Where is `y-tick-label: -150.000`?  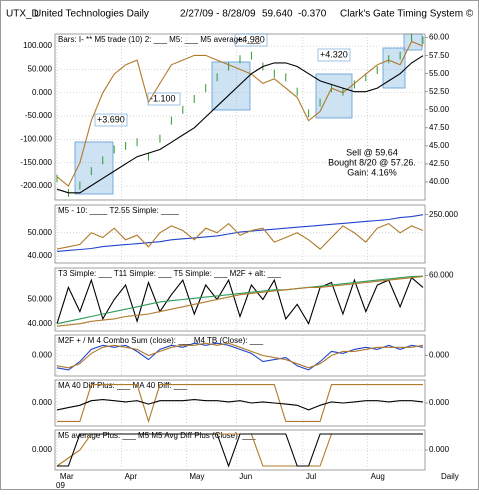 y-tick-label: -150.000 is located at coordinates (36, 162).